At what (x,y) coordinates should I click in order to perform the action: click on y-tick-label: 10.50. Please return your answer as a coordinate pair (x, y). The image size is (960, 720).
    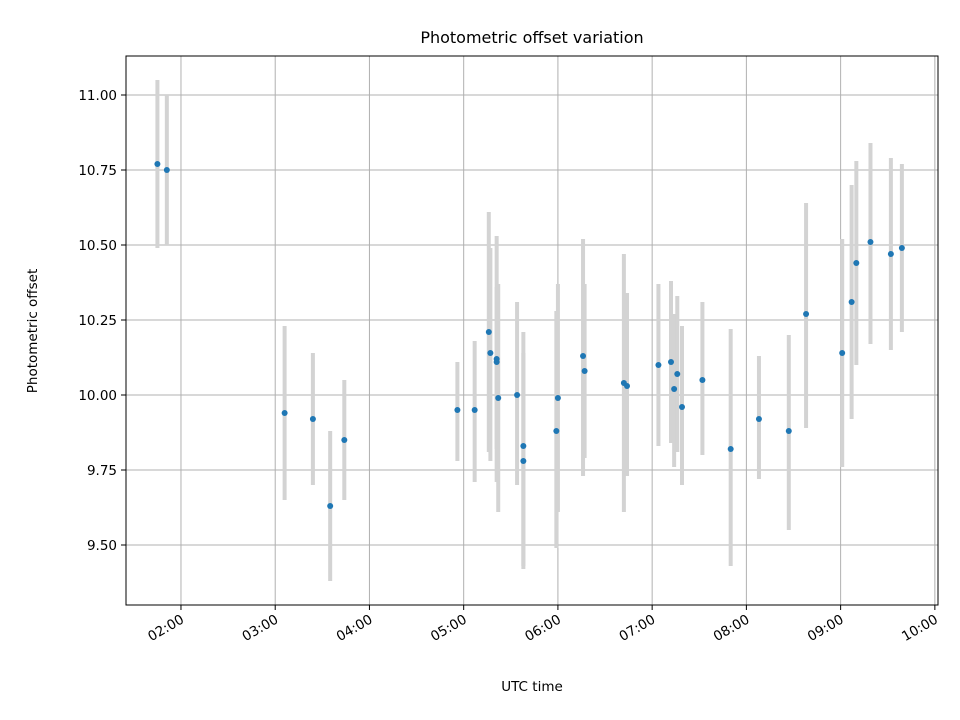
    Looking at the image, I should click on (97, 246).